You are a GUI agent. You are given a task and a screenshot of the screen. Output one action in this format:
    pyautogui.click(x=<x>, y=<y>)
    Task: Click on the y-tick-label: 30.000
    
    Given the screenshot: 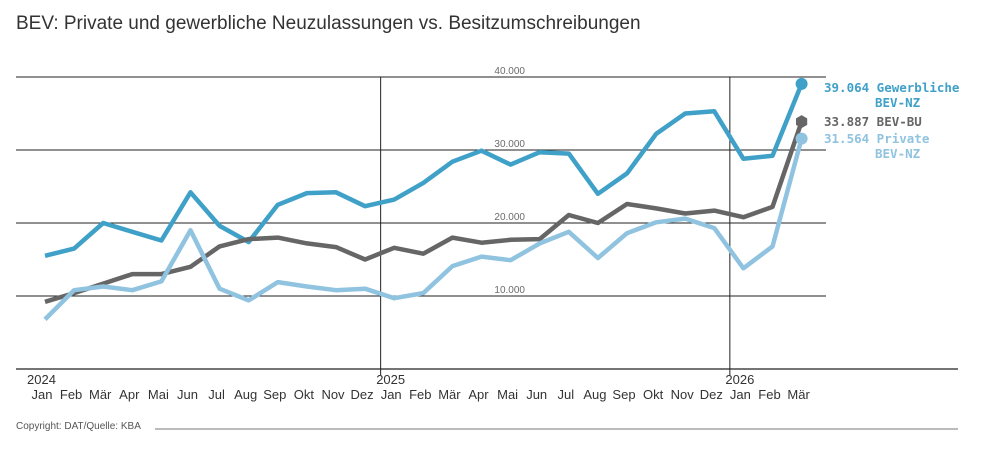 What is the action you would take?
    pyautogui.click(x=509, y=144)
    